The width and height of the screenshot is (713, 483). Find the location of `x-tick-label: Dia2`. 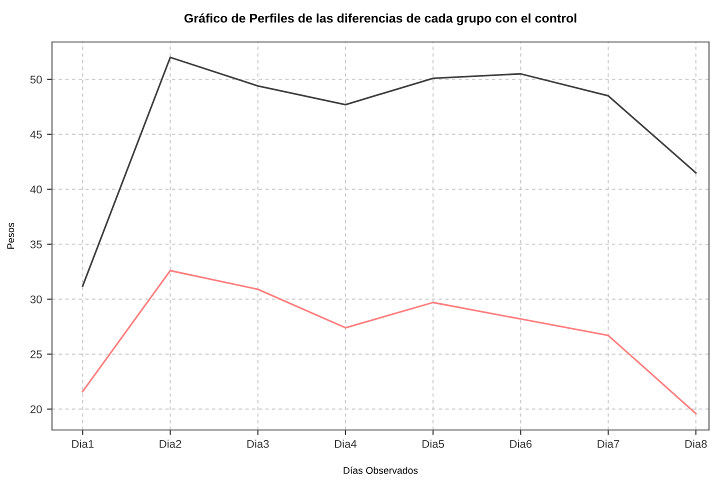

x-tick-label: Dia2 is located at coordinates (171, 444).